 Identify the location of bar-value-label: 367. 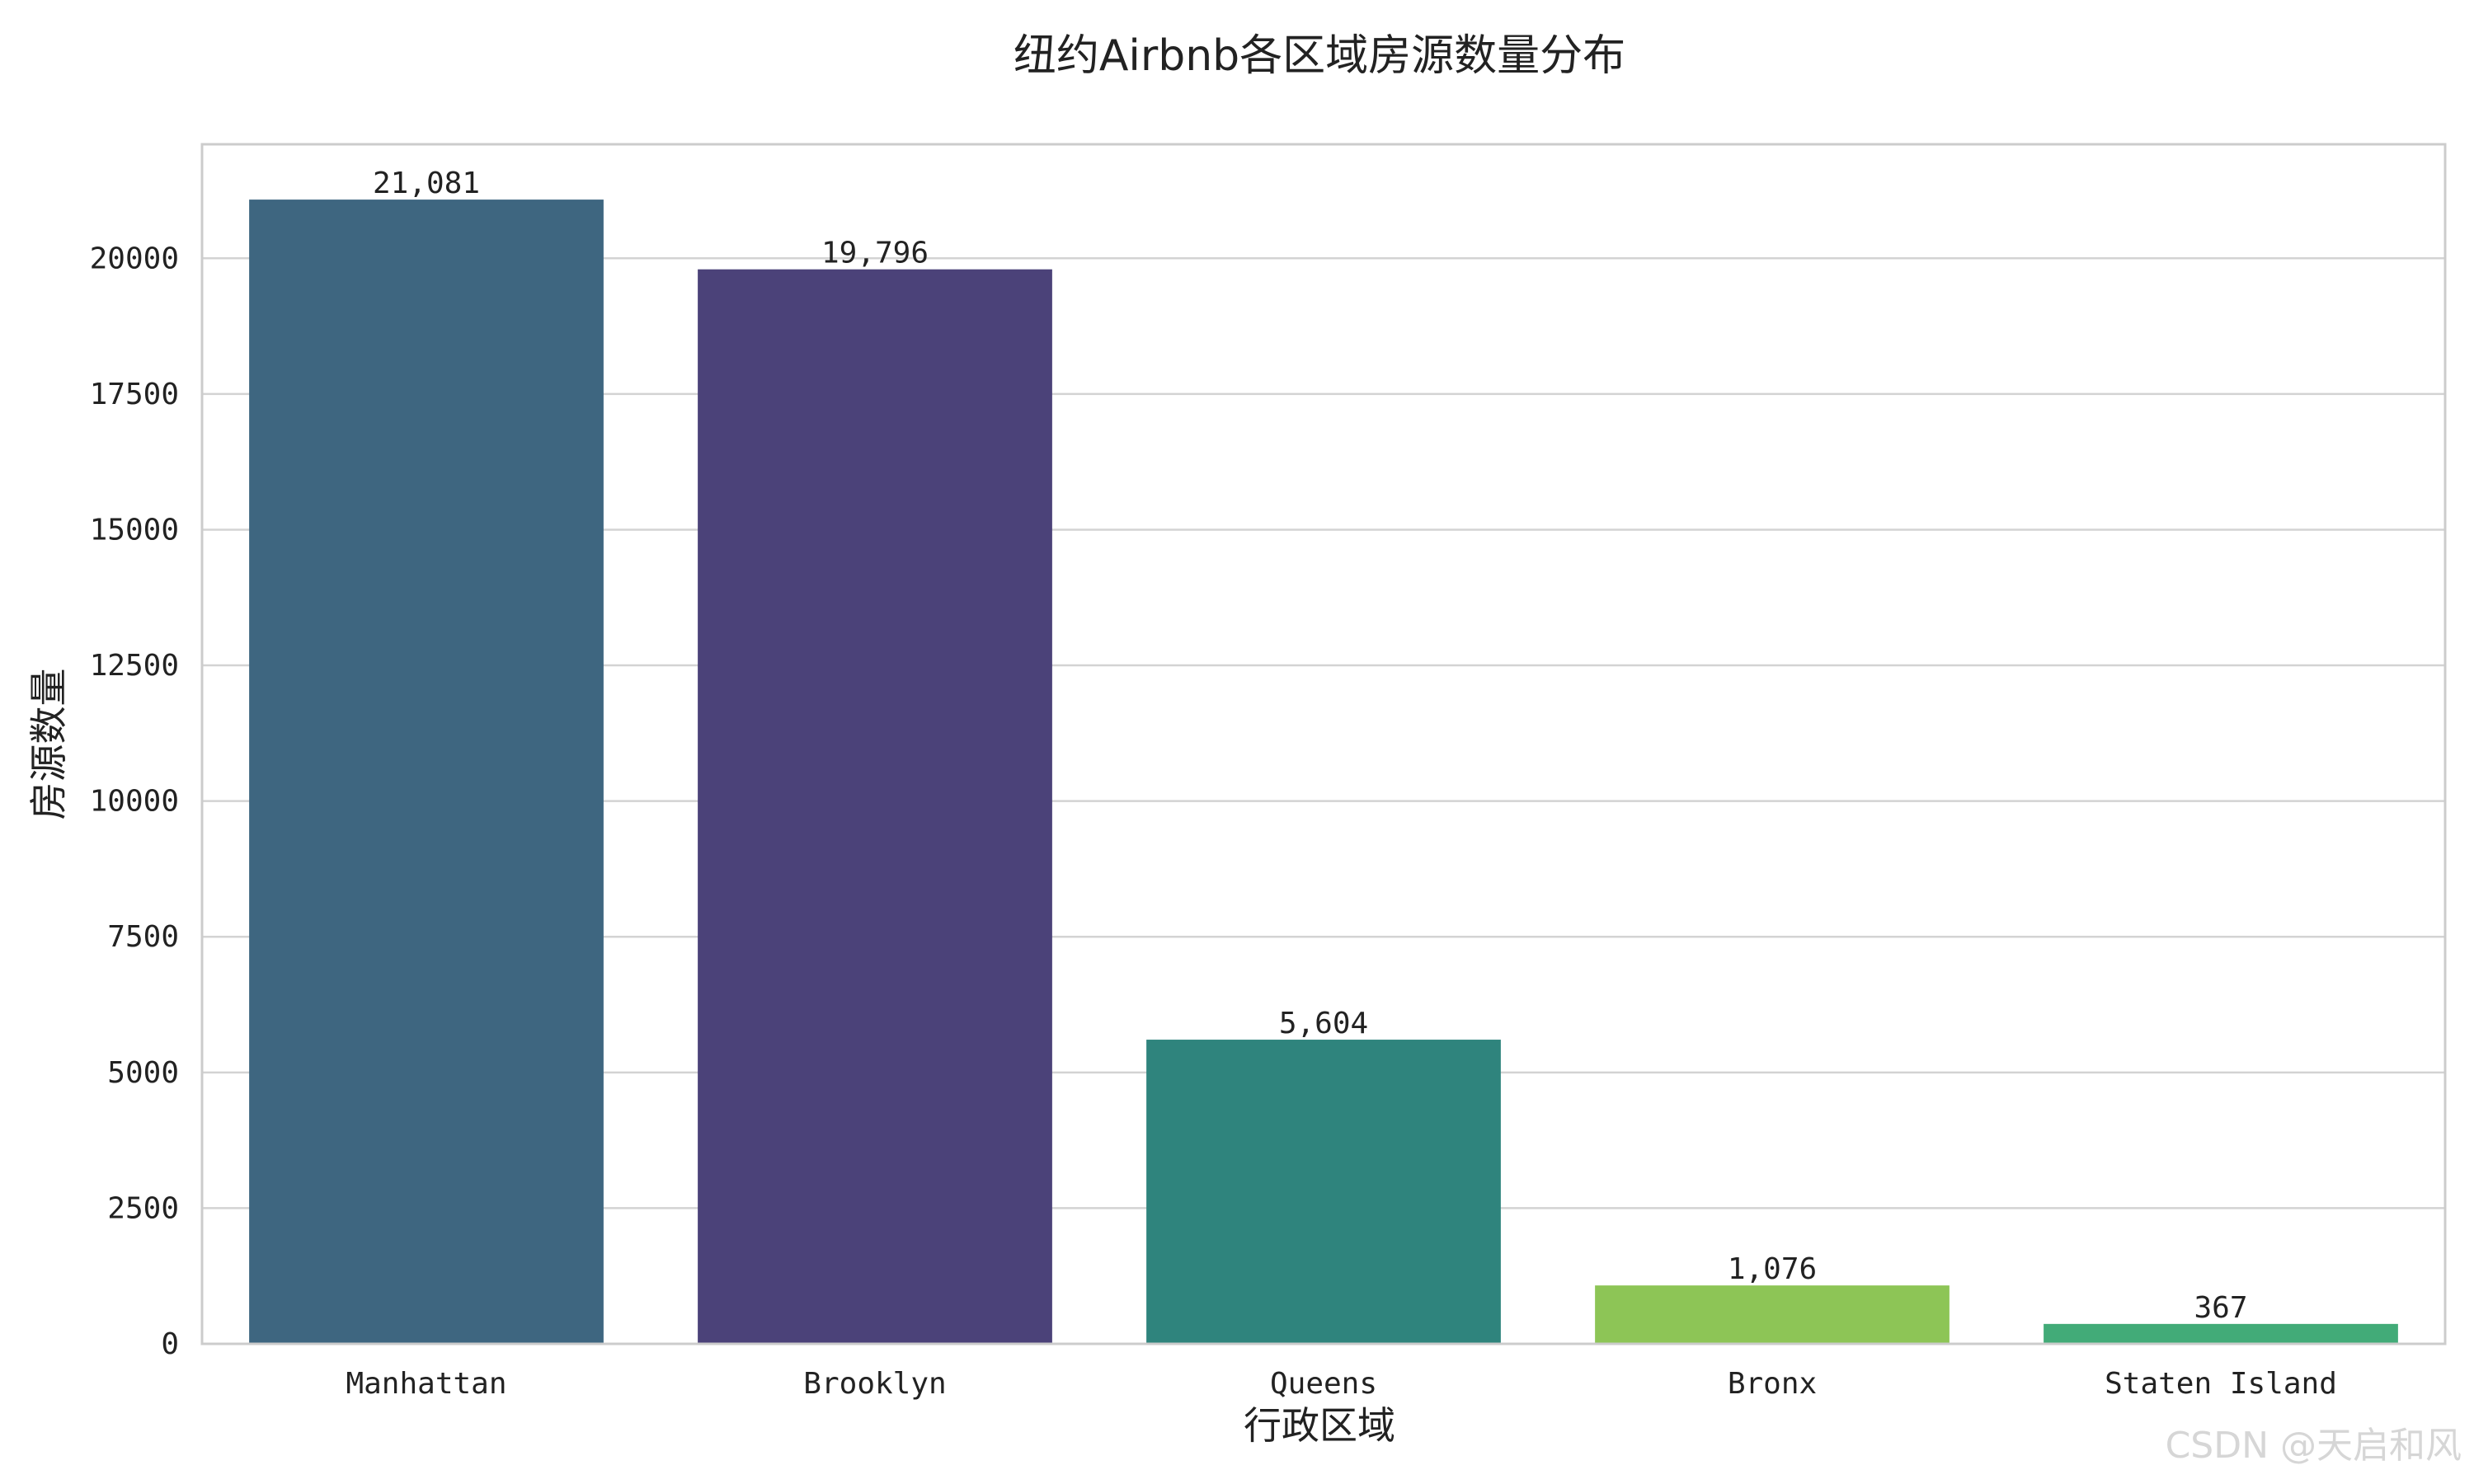
(2220, 1308).